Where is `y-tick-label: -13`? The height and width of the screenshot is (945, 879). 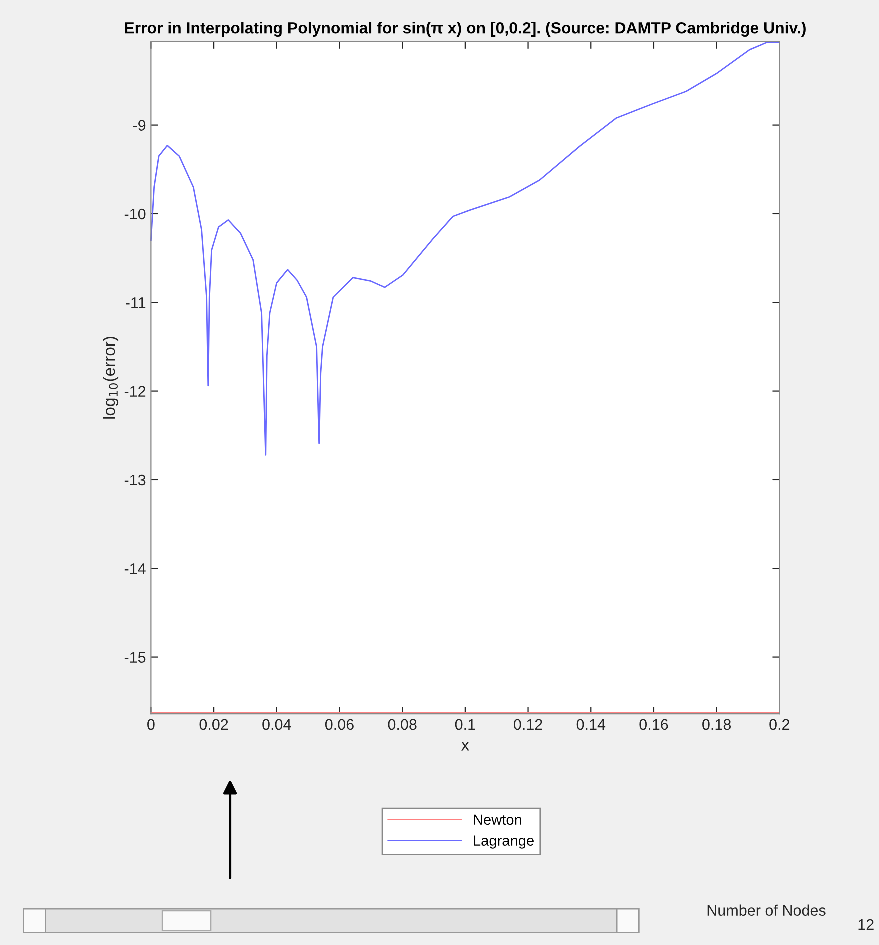 y-tick-label: -13 is located at coordinates (135, 480).